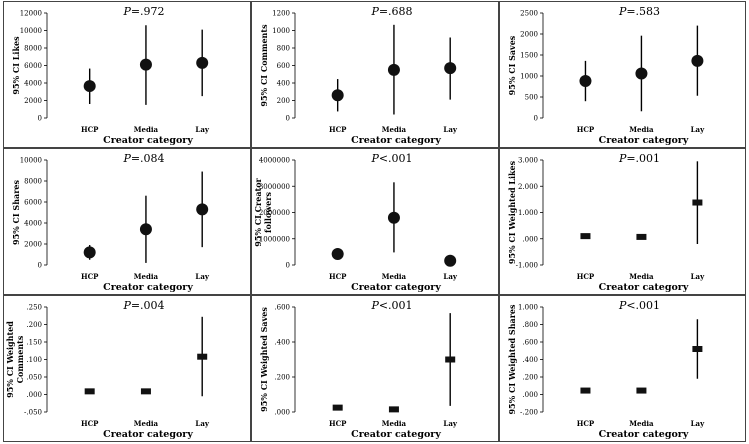 The height and width of the screenshot is (444, 749). What do you see at coordinates (531, 98) in the screenshot?
I see `y-tick-label: 500` at bounding box center [531, 98].